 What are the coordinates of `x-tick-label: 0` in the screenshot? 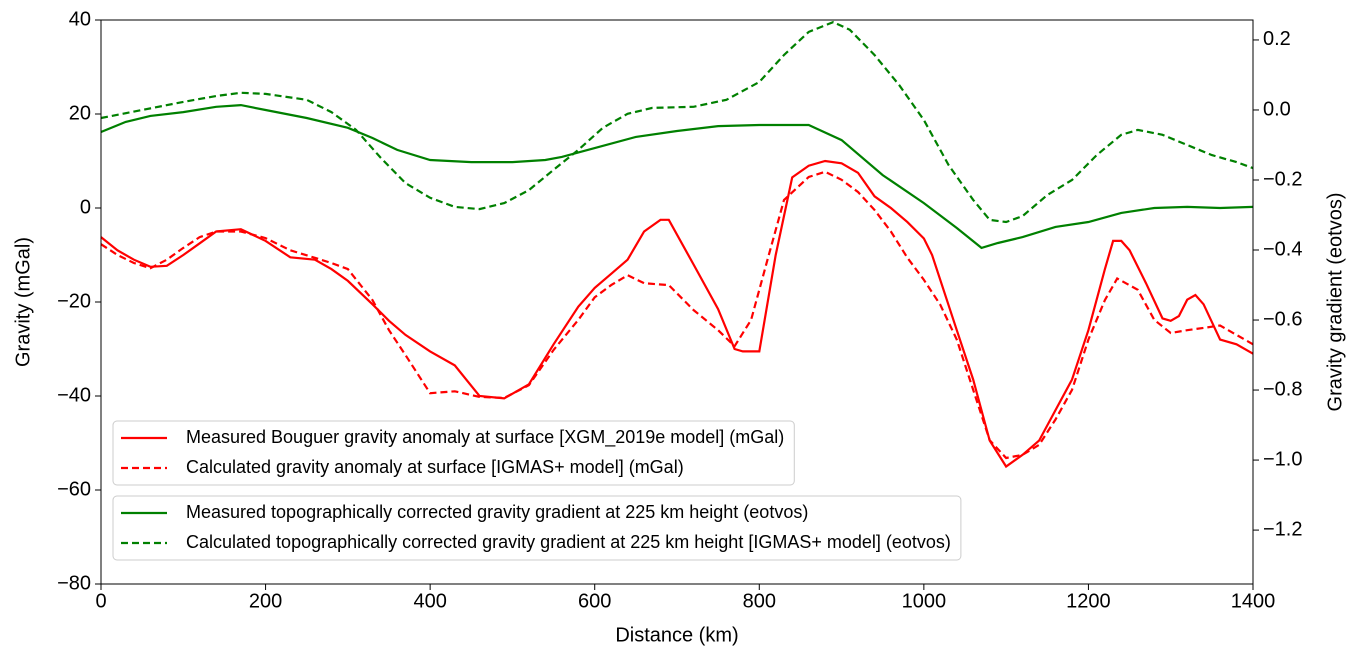 It's located at (100, 601).